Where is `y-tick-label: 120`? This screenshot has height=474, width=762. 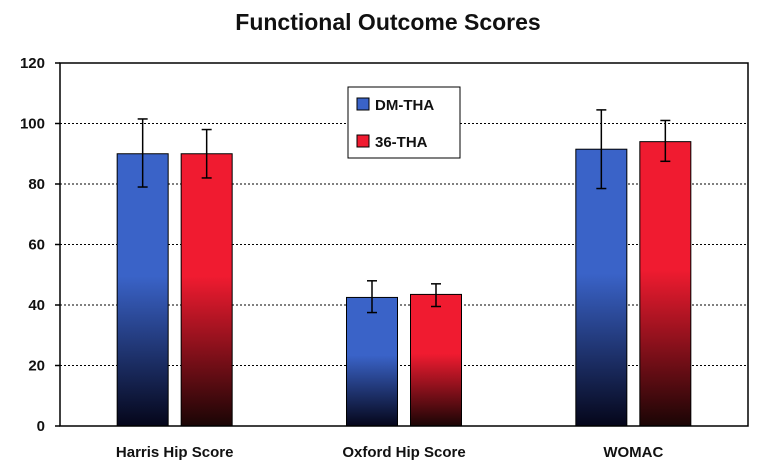 y-tick-label: 120 is located at coordinates (32, 63).